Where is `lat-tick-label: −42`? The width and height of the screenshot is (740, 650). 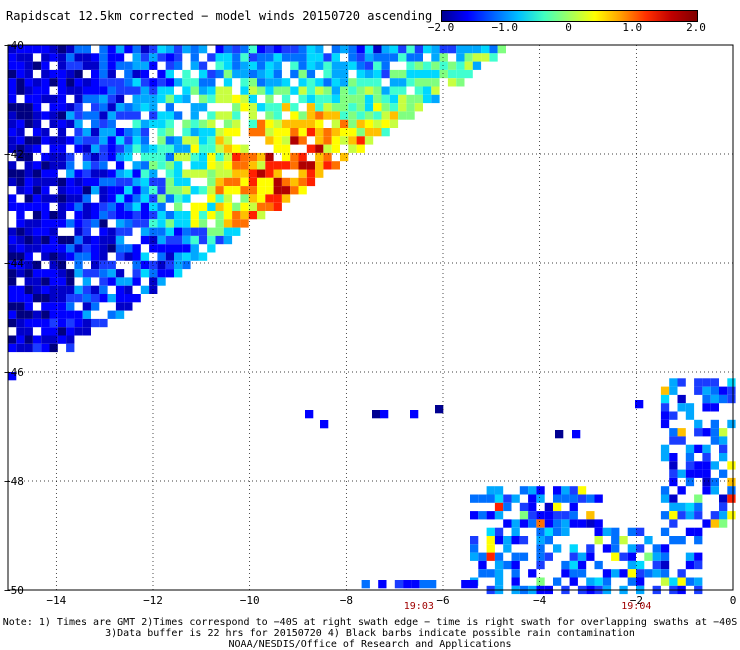
lat-tick-label: −42 is located at coordinates (14, 154).